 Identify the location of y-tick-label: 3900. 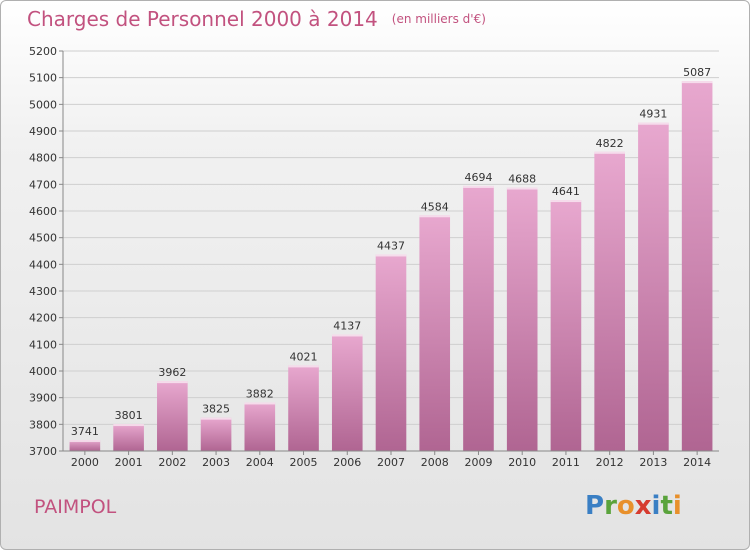
(43, 398).